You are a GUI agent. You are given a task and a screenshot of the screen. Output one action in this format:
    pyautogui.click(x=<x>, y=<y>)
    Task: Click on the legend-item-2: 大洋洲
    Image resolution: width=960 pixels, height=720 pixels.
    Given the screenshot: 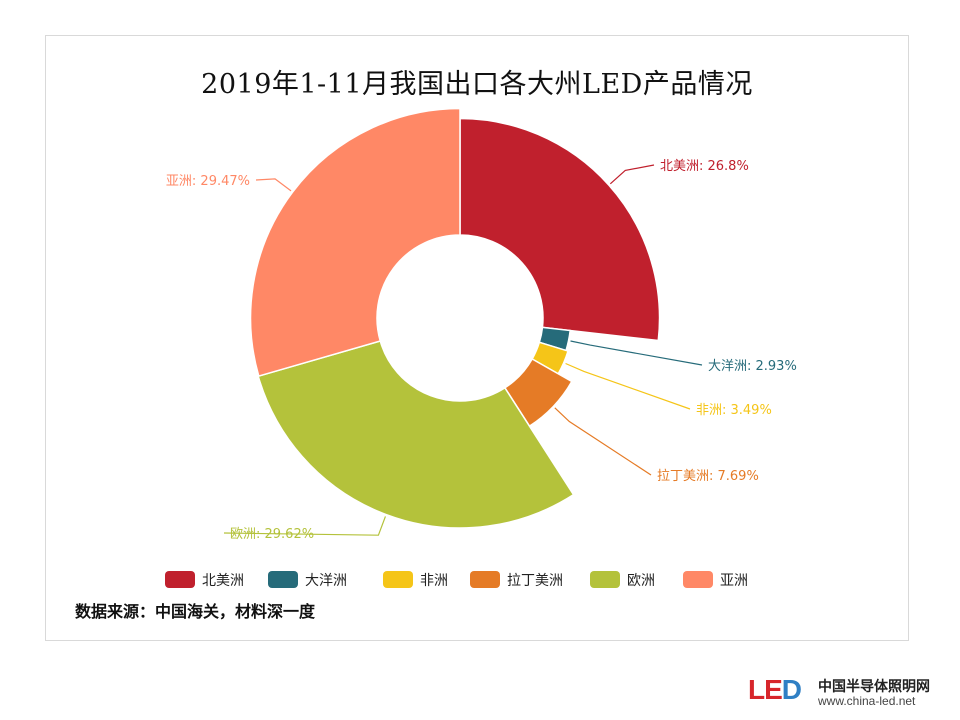 What is the action you would take?
    pyautogui.click(x=307, y=580)
    